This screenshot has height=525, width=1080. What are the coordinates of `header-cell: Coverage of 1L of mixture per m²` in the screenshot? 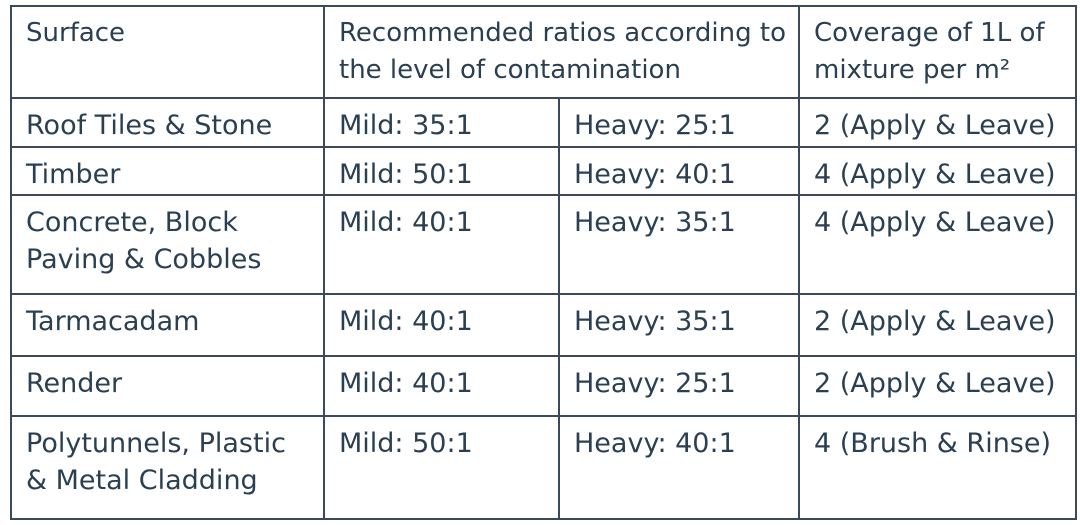 It's located at (937, 52).